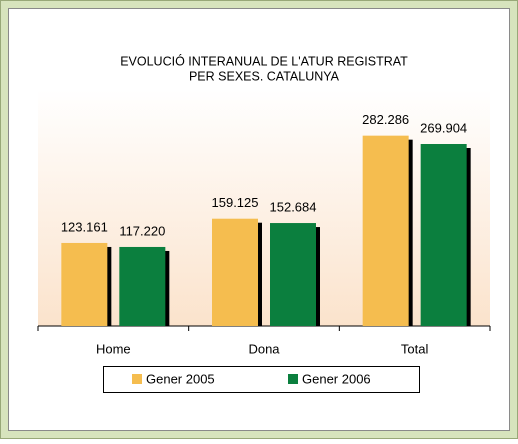 The image size is (518, 444). I want to click on data-label: 117.220, so click(142, 230).